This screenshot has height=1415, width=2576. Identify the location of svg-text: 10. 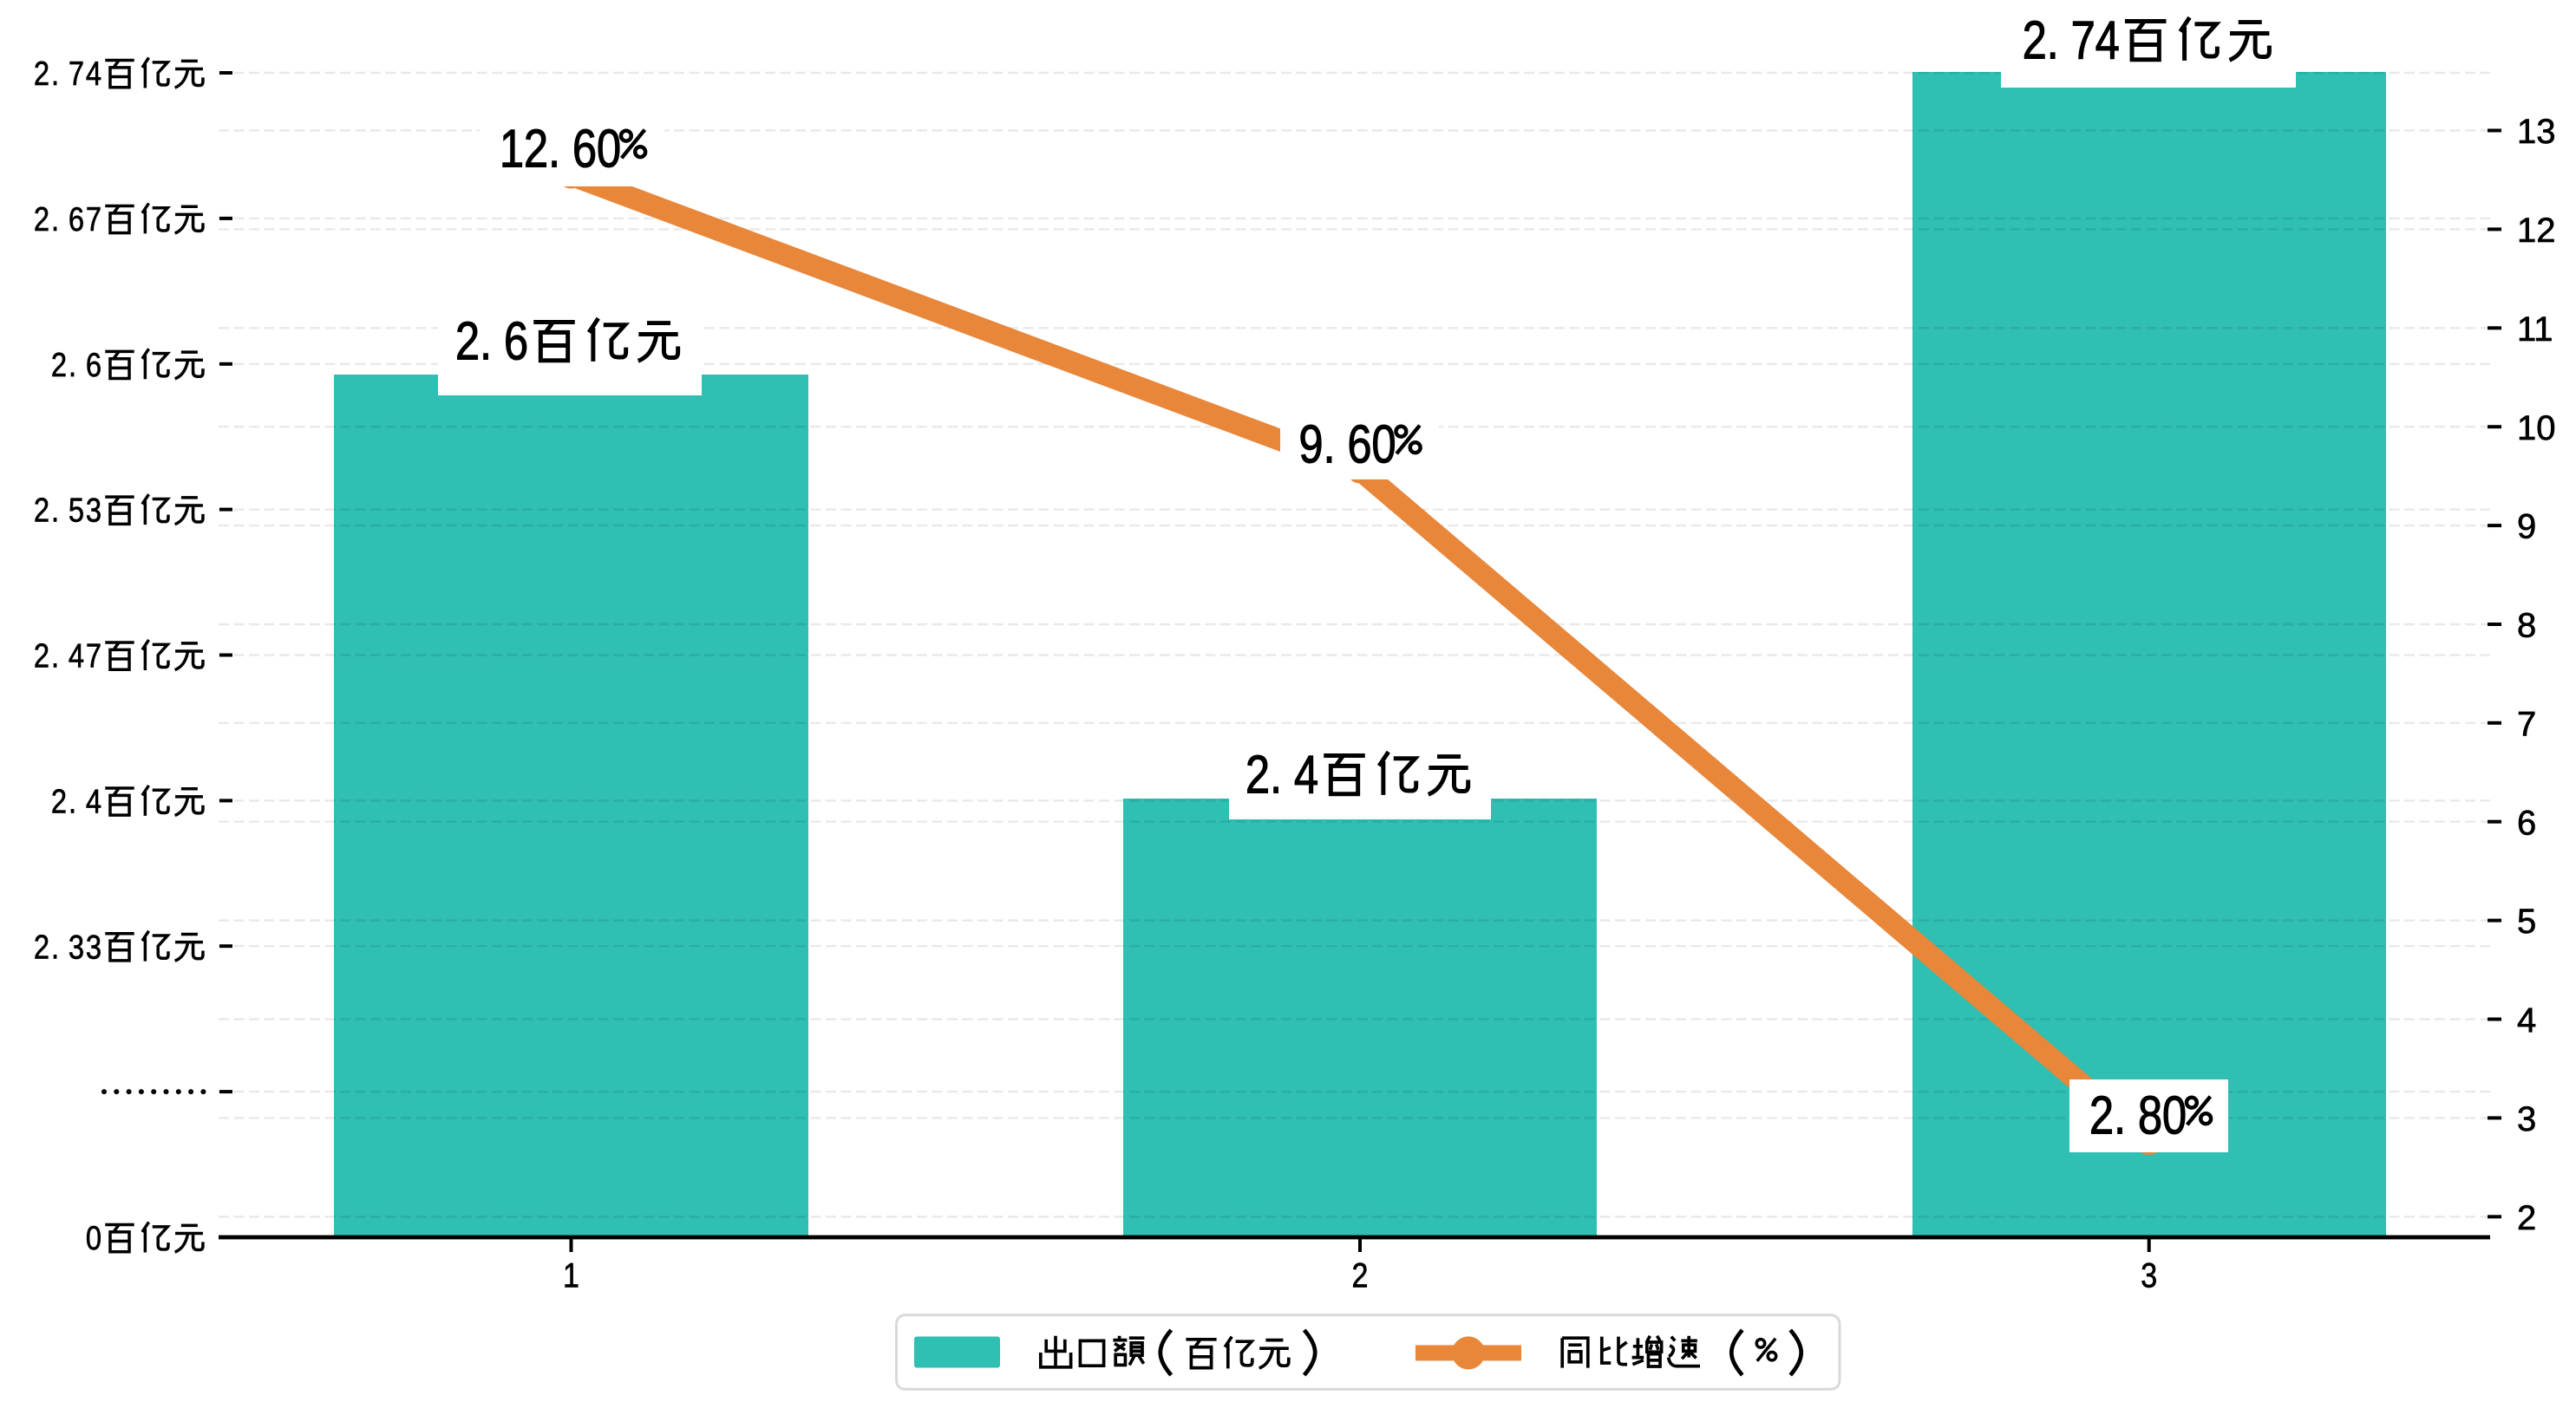
(2536, 428).